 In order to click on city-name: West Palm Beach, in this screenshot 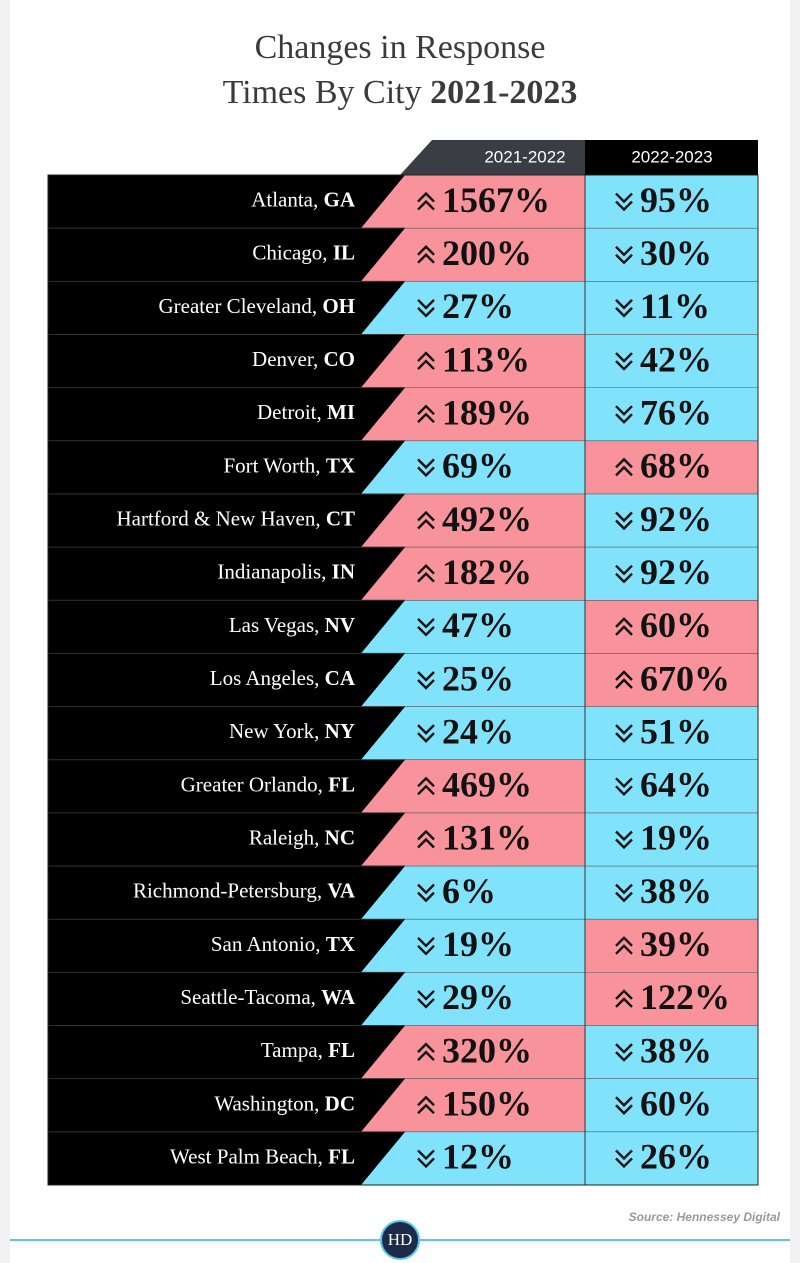, I will do `click(246, 1156)`.